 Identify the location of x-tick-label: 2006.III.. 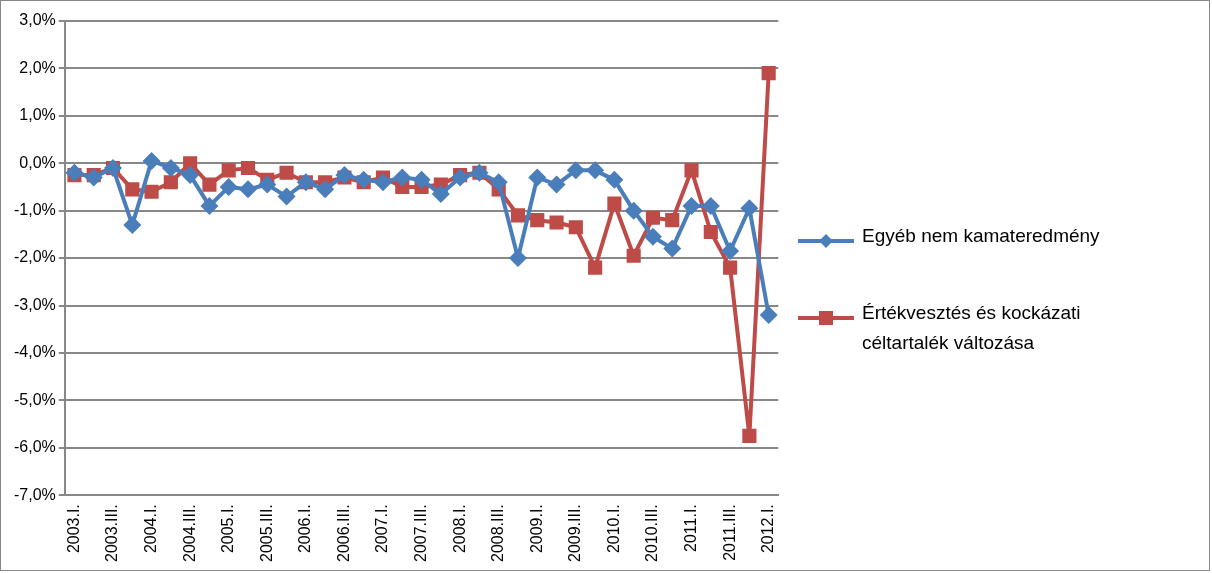
(343, 533).